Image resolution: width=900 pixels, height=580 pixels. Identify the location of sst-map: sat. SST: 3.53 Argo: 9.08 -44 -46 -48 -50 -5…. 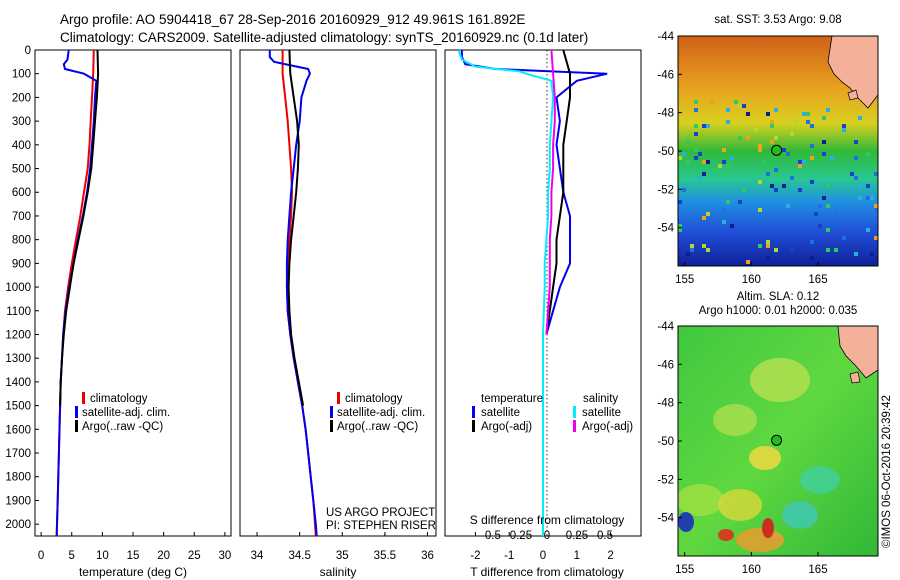
(768, 150).